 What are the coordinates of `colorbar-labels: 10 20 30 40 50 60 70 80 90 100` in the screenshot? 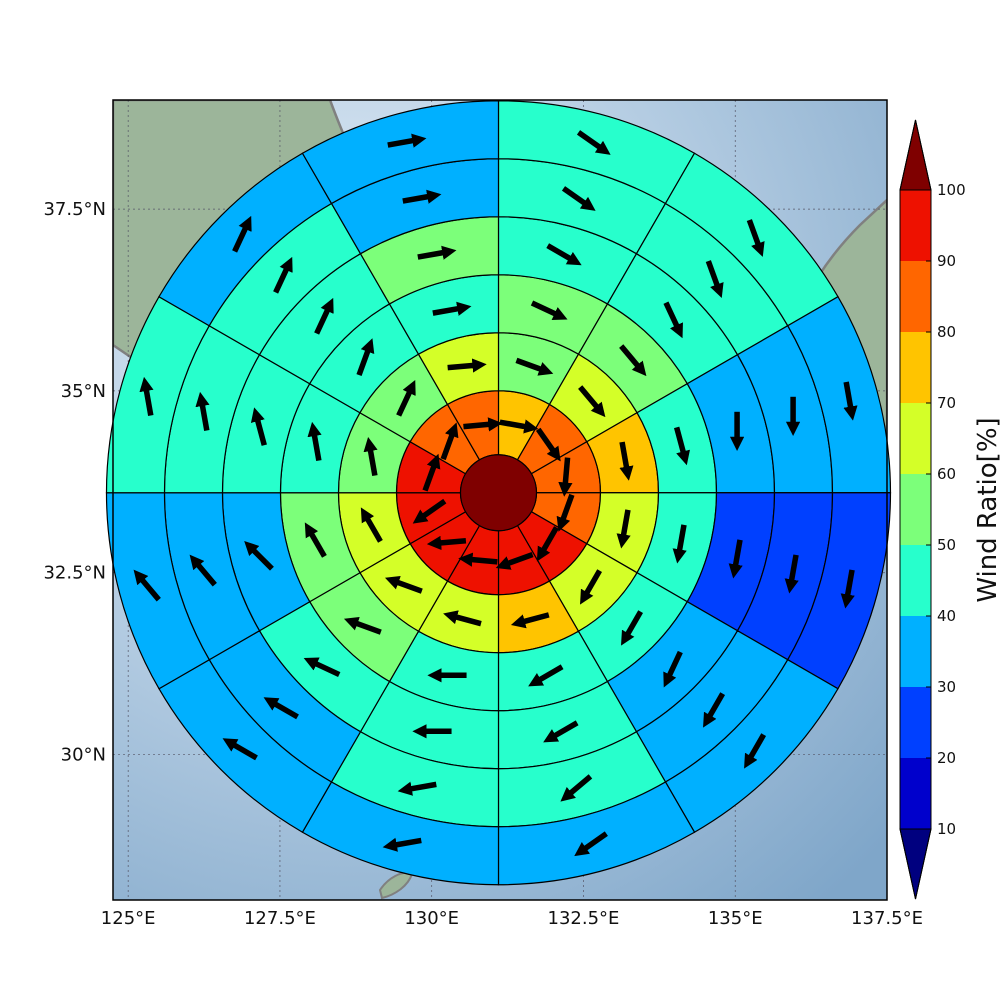 It's located at (951, 509).